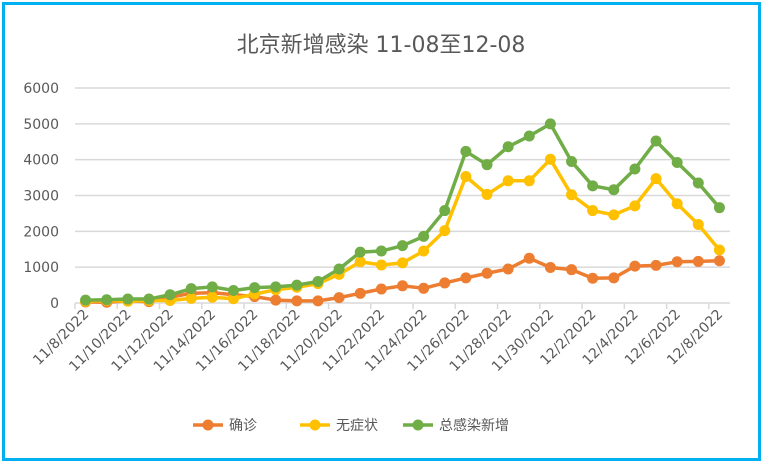 This screenshot has width=763, height=463. Describe the element at coordinates (381, 45) in the screenshot. I see `chart-title: 北京新增感染 11-08至12-08` at that location.